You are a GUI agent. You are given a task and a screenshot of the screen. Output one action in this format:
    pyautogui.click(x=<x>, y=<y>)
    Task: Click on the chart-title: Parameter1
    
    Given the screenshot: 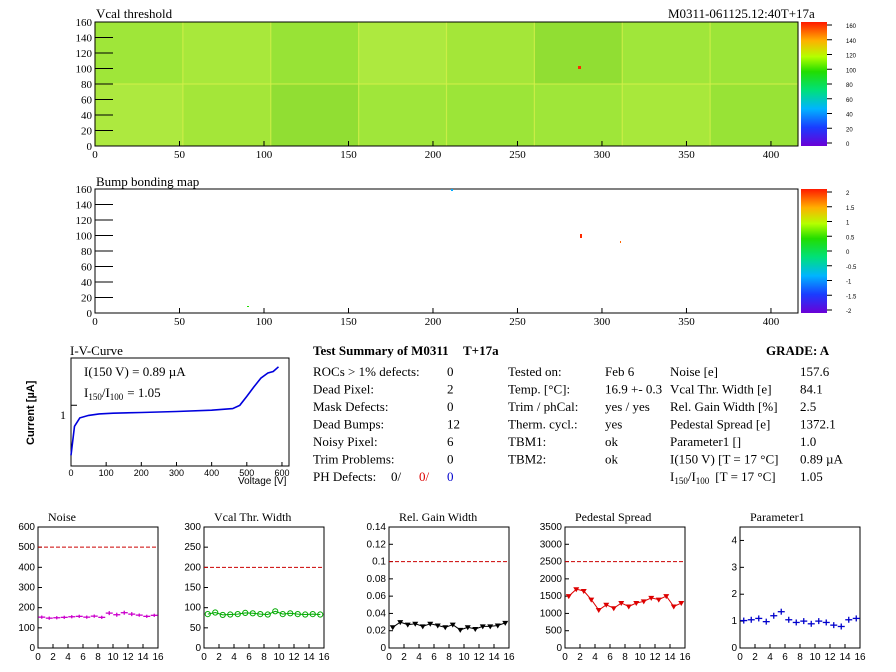 What is the action you would take?
    pyautogui.click(x=777, y=517)
    